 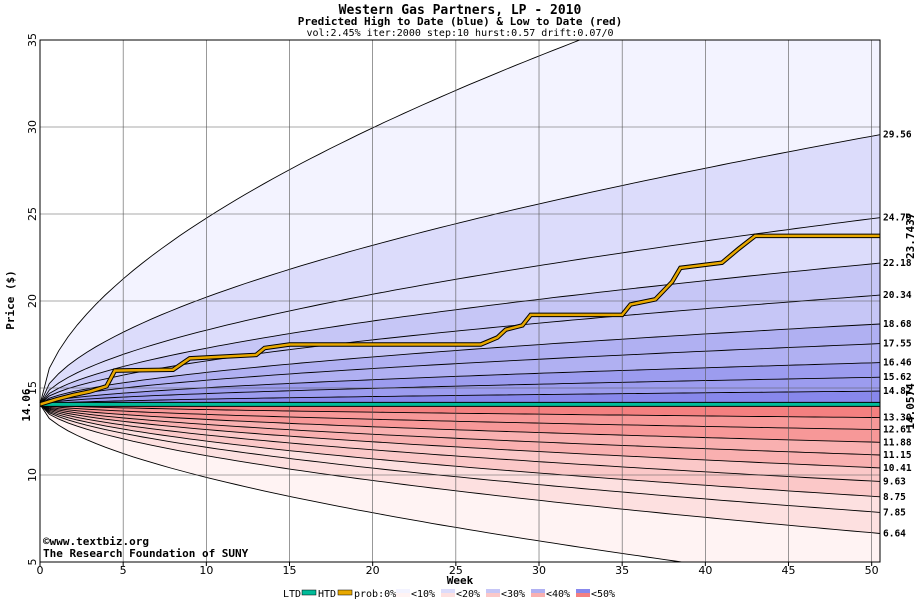 What do you see at coordinates (456, 570) in the screenshot?
I see `x-tick-label: 25` at bounding box center [456, 570].